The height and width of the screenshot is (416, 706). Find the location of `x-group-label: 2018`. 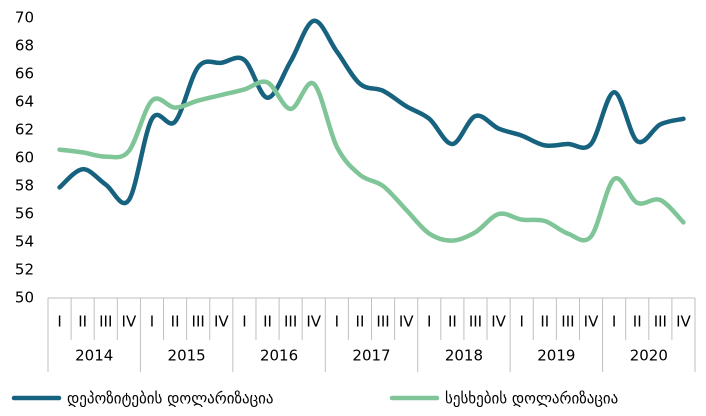

x-group-label: 2018 is located at coordinates (464, 356).